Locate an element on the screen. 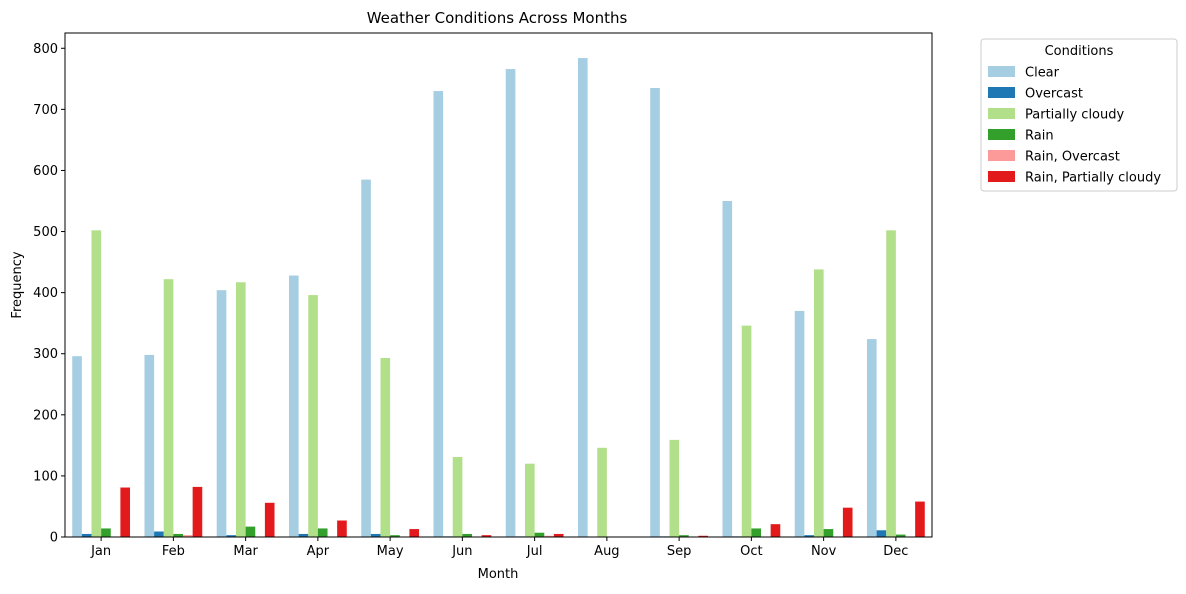 The width and height of the screenshot is (1186, 594). bar-jun-rain is located at coordinates (467, 535).